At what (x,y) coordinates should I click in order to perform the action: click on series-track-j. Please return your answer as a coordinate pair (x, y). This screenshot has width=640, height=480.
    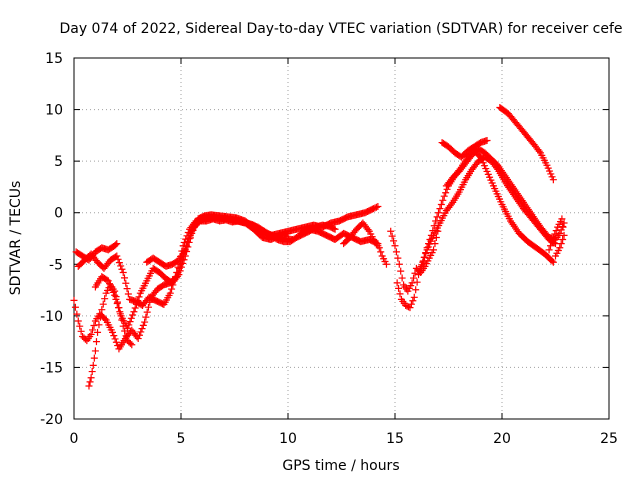
    Looking at the image, I should click on (475, 229).